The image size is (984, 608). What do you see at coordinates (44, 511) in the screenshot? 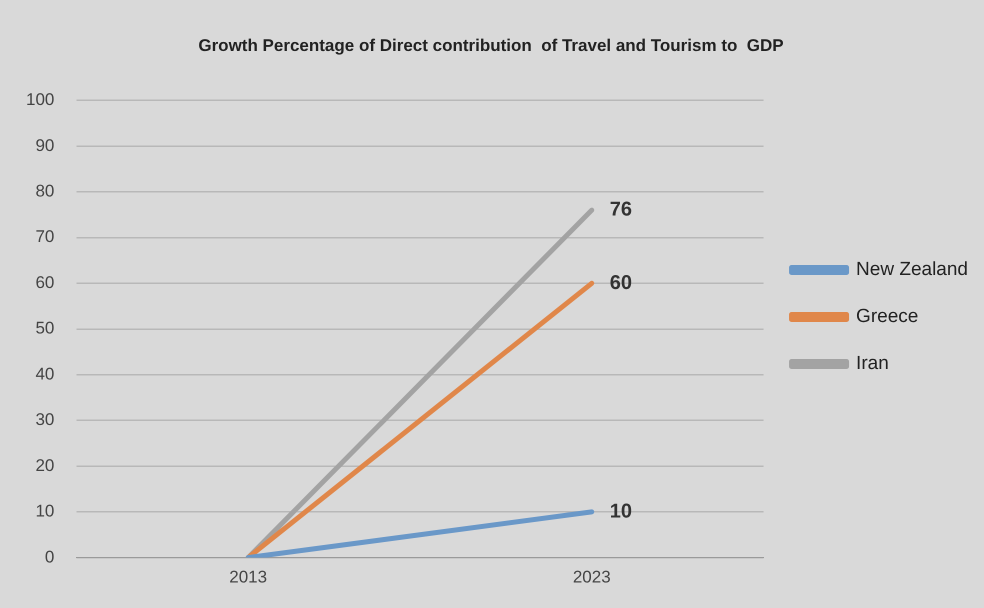
I see `y-tick-label: 10` at bounding box center [44, 511].